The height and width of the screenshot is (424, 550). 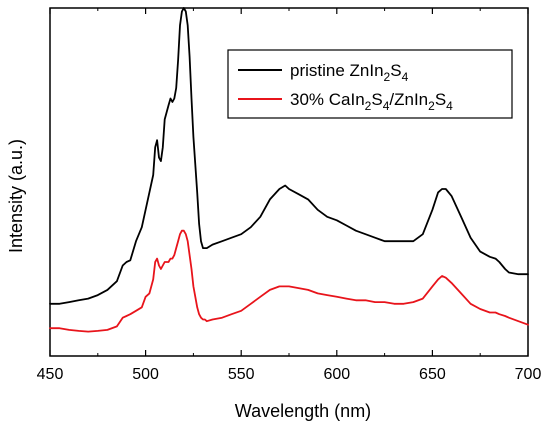 I want to click on x-tick-label: 550, so click(x=241, y=374).